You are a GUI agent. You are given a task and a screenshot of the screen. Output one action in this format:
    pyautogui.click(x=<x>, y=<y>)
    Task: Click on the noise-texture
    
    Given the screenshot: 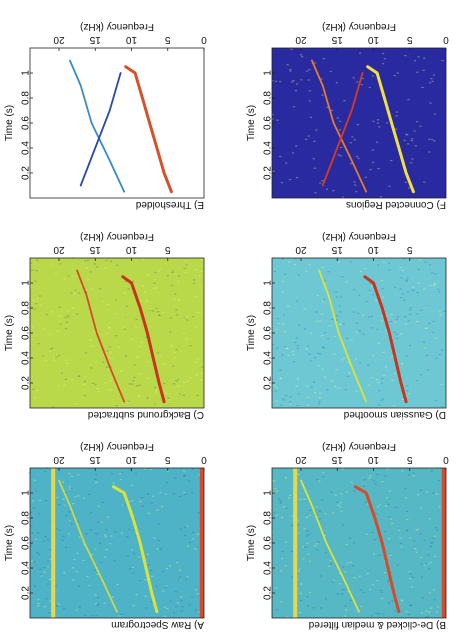 What is the action you would take?
    pyautogui.click(x=115, y=332)
    